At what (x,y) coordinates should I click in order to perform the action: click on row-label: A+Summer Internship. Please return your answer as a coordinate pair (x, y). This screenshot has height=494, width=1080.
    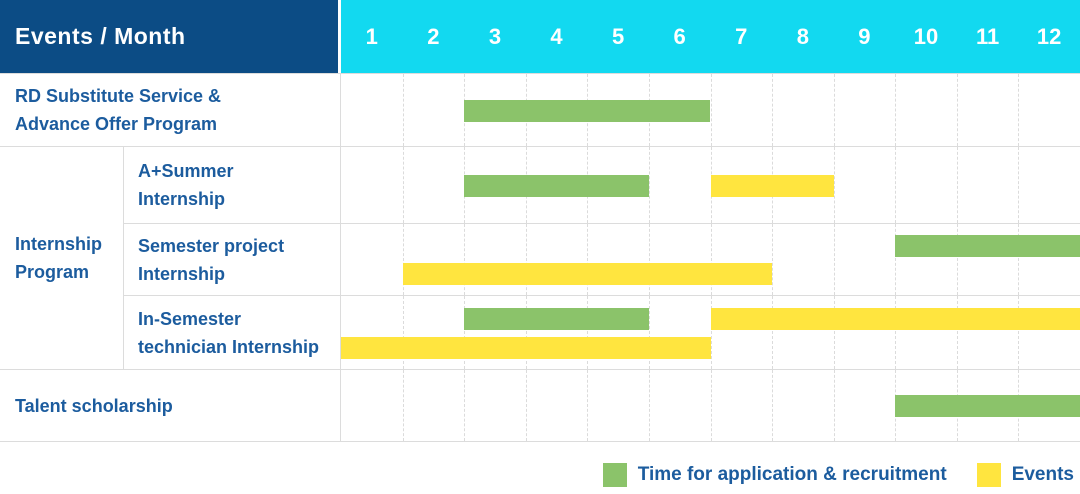
    Looking at the image, I should click on (232, 185).